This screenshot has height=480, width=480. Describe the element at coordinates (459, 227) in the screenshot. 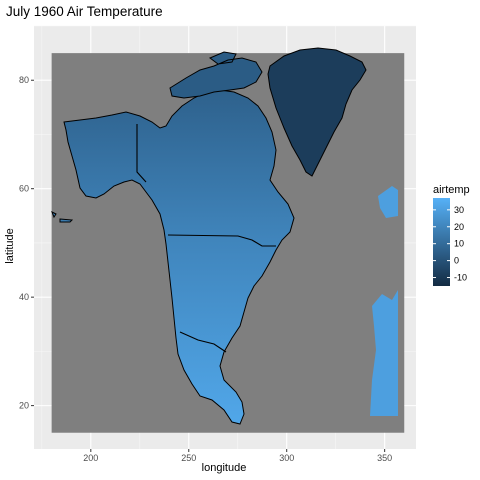

I see `legend-tick-label: 20` at that location.